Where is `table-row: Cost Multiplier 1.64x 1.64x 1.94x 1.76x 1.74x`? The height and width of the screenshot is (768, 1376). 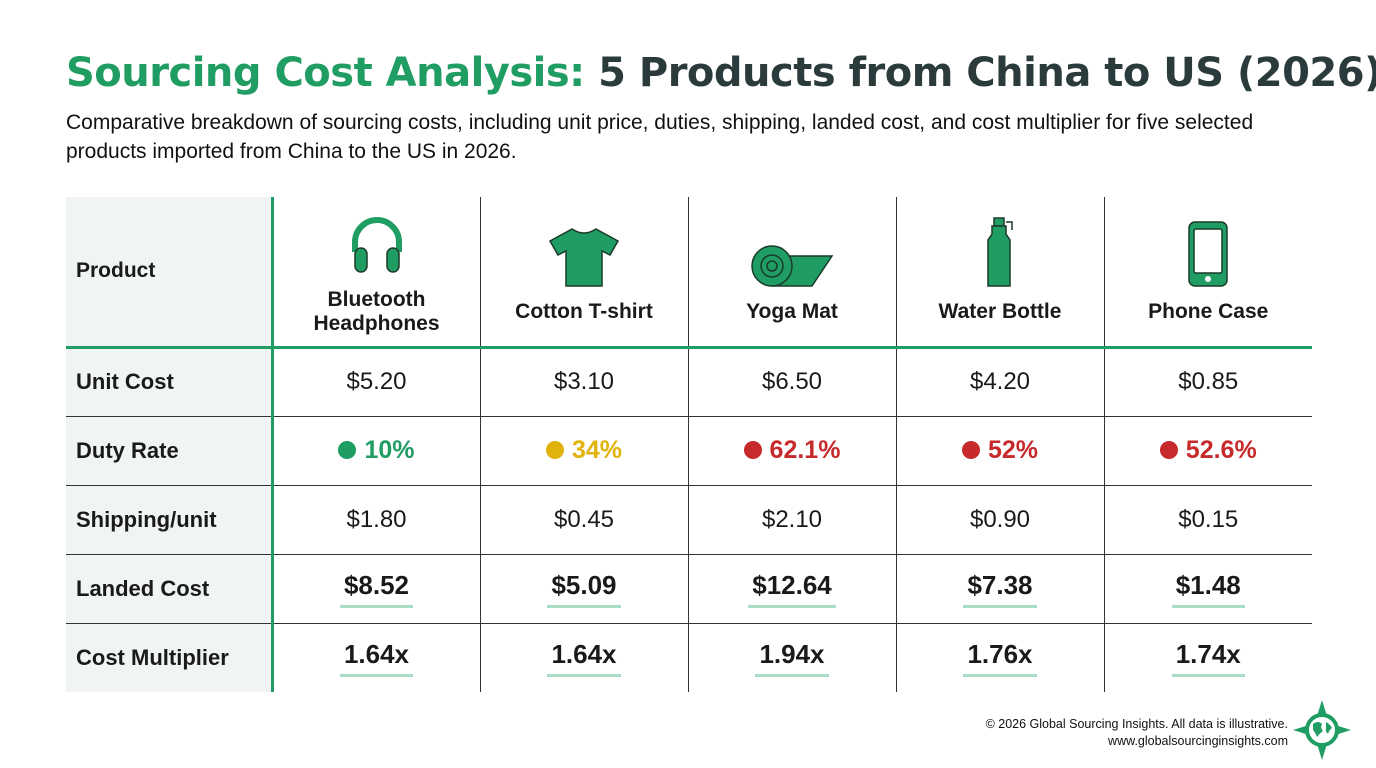
table-row: Cost Multiplier 1.64x 1.64x 1.94x 1.76x 1.74x is located at coordinates (689, 657).